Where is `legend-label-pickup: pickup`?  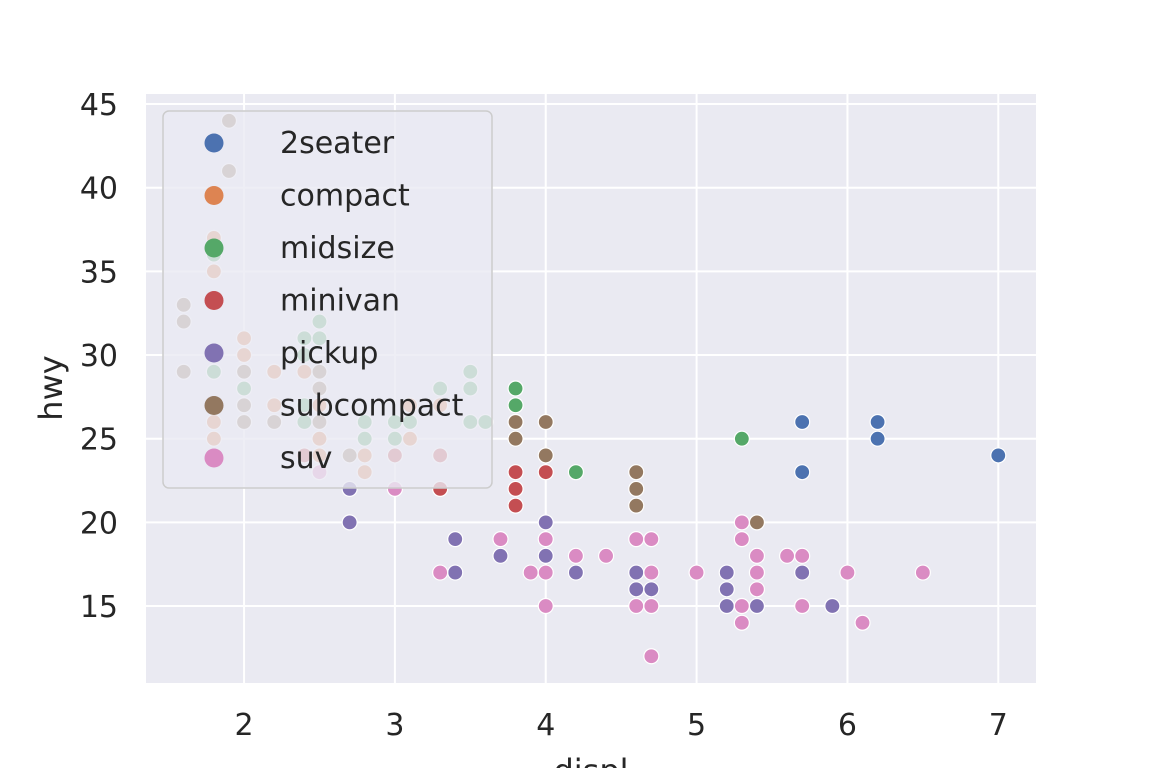 legend-label-pickup: pickup is located at coordinates (329, 353).